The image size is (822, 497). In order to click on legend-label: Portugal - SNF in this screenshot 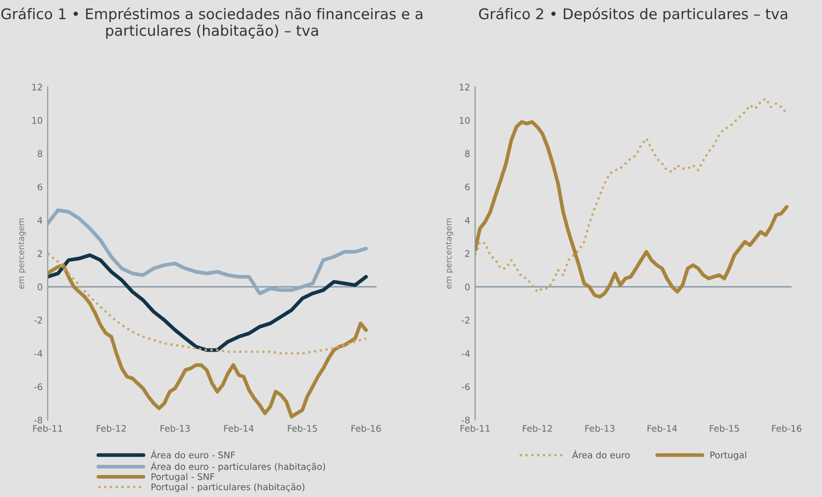, I will do `click(183, 477)`.